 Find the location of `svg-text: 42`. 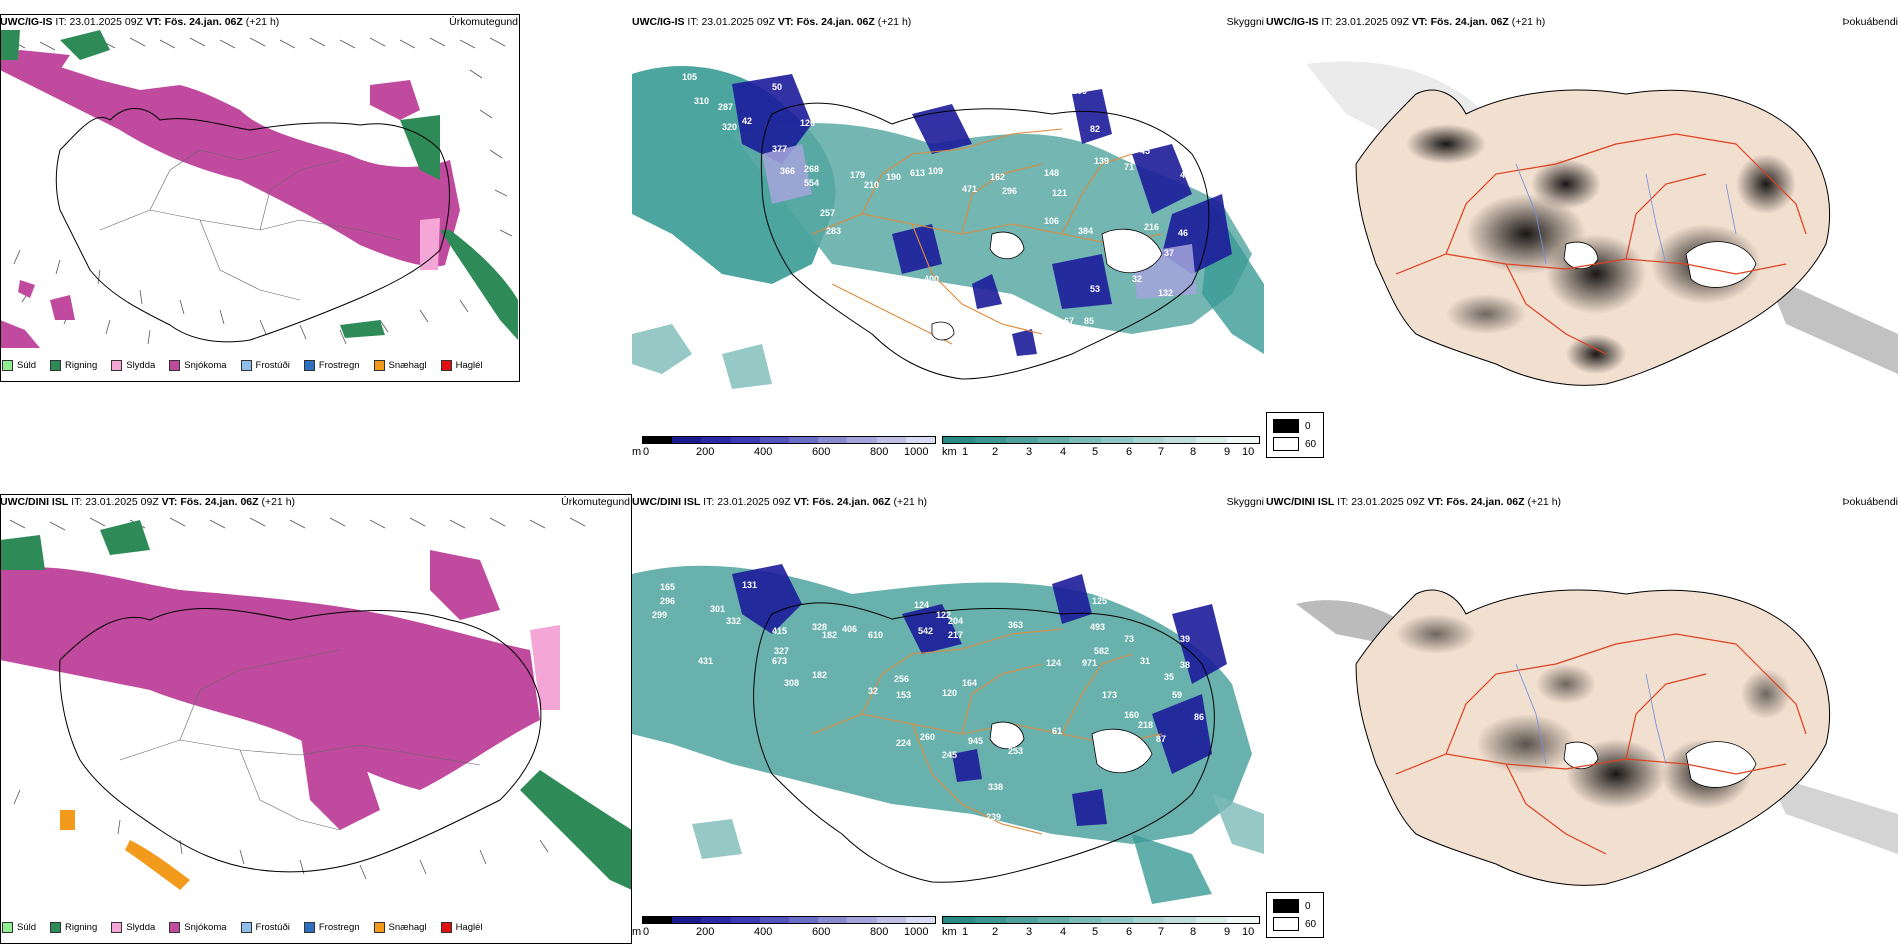

svg-text: 42 is located at coordinates (747, 121).